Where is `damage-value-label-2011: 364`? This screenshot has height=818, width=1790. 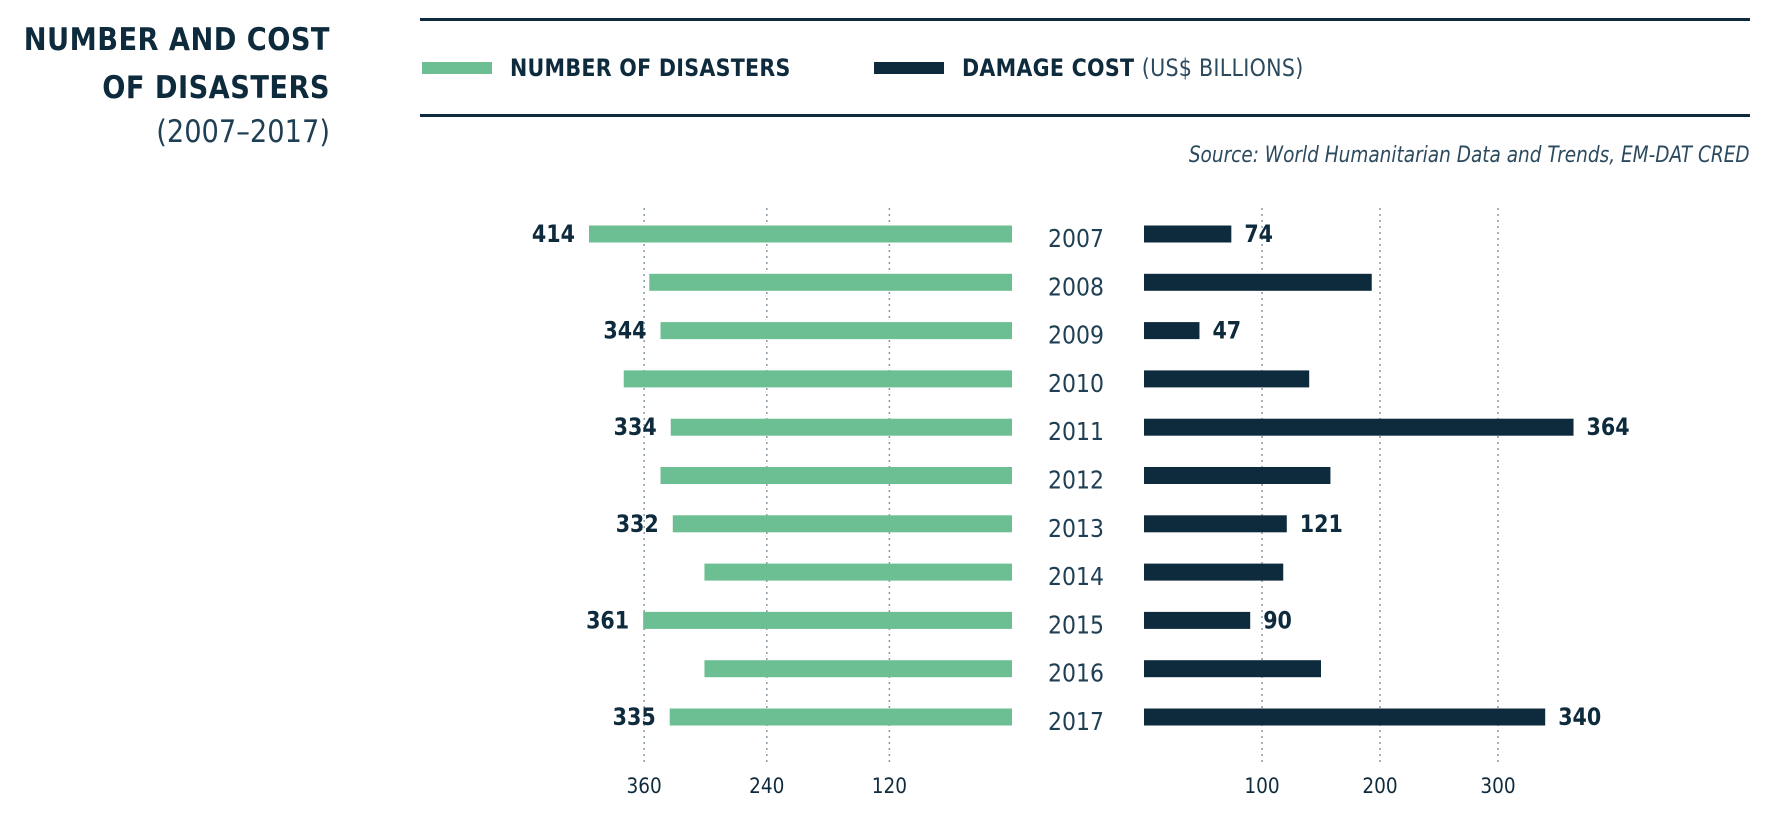
damage-value-label-2011: 364 is located at coordinates (1608, 428).